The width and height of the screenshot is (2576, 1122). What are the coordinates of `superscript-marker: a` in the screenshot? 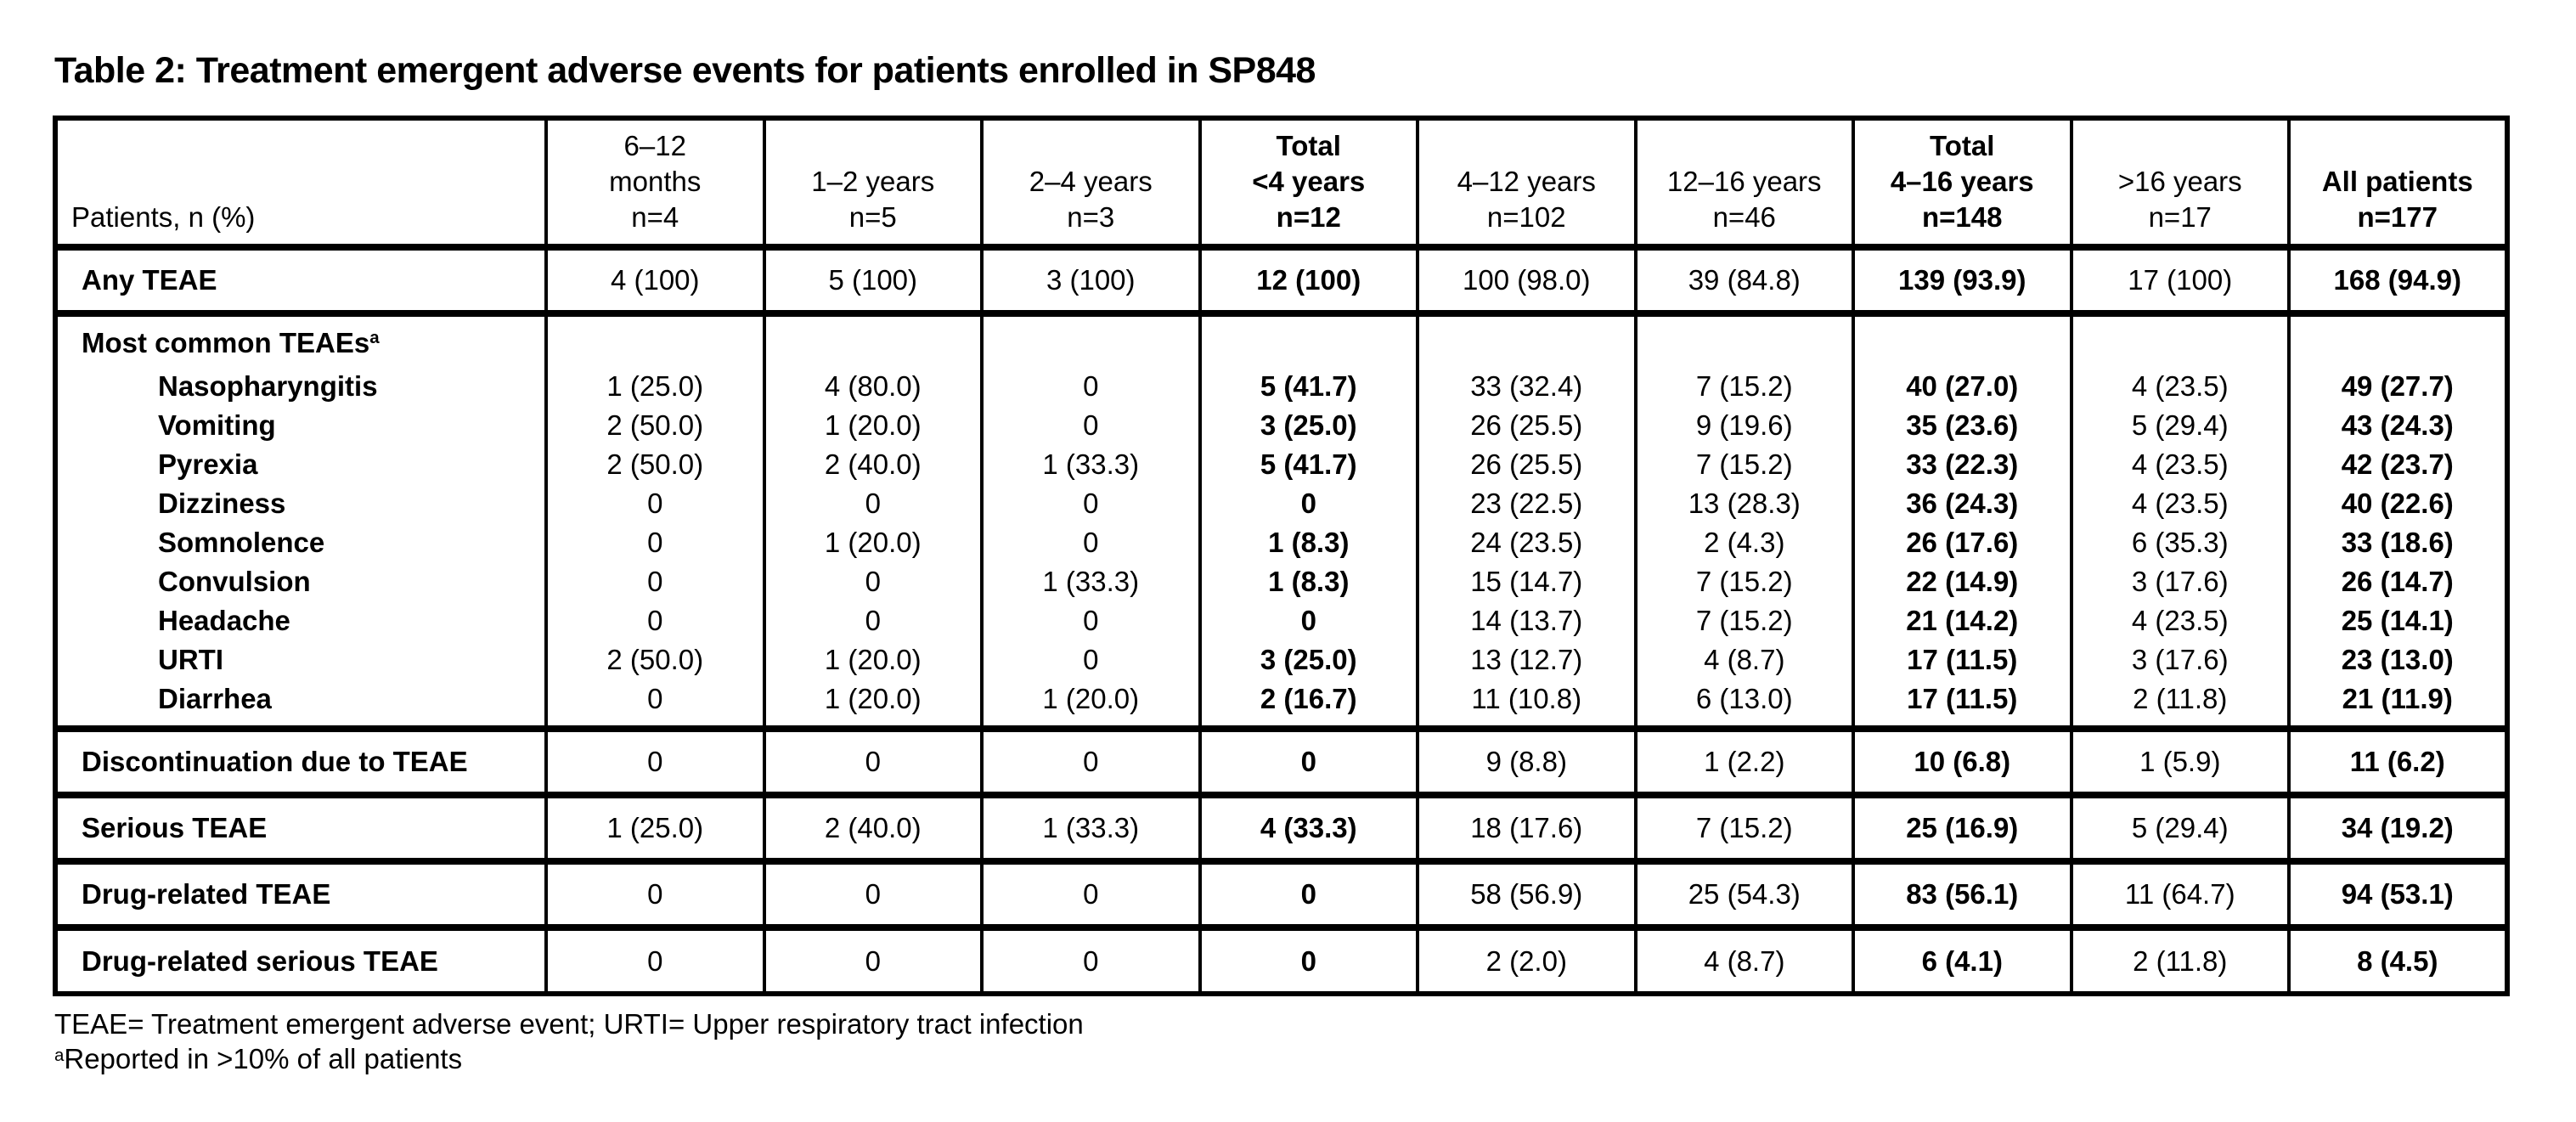 It's located at (374, 337).